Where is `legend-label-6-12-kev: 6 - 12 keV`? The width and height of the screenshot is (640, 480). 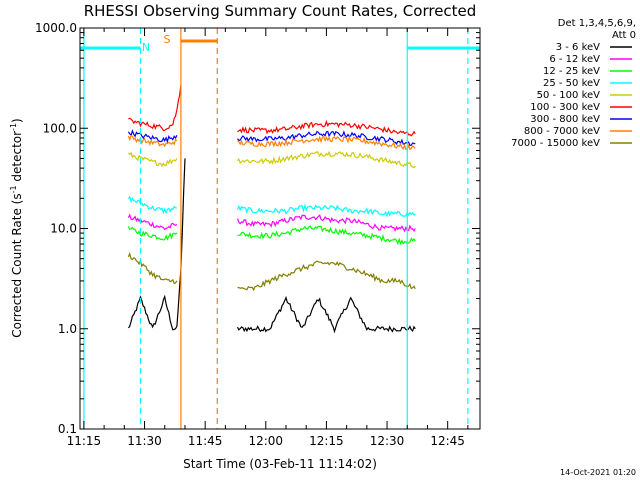 legend-label-6-12-kev: 6 - 12 keV is located at coordinates (574, 59).